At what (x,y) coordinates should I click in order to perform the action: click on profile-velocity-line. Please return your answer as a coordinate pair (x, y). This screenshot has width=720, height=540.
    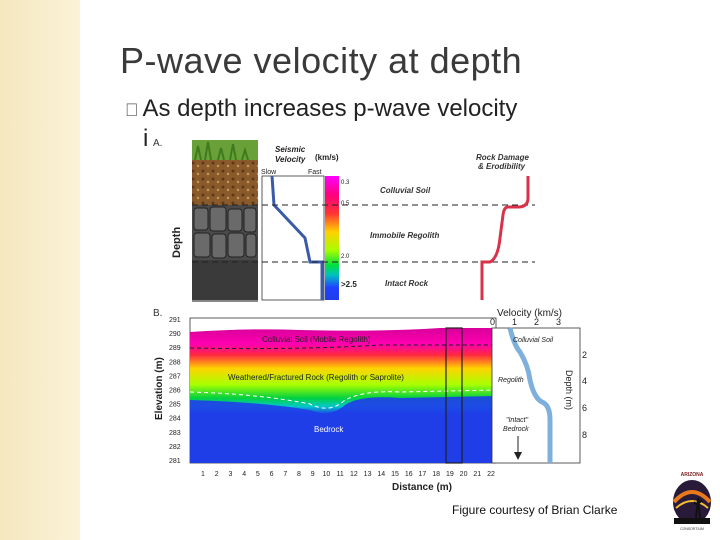
    Looking at the image, I should click on (530, 395).